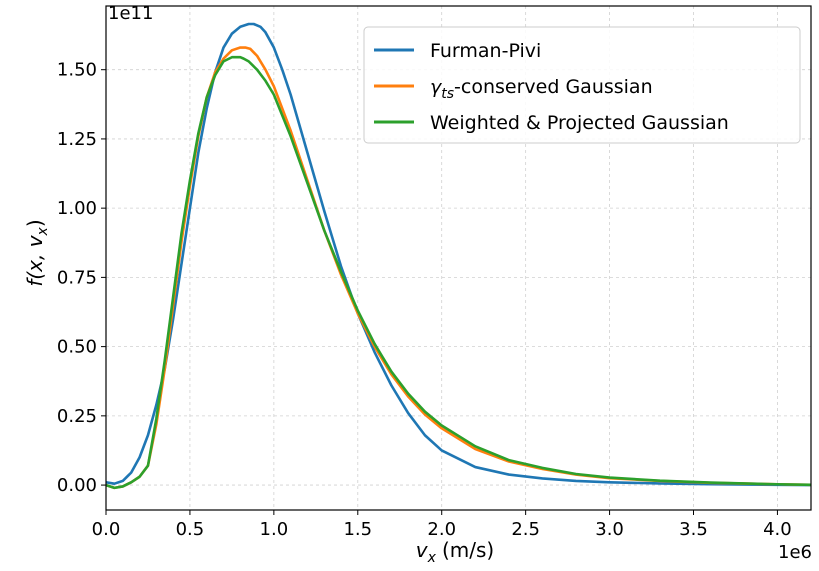 This screenshot has height=571, width=819. I want to click on y-multiplier: 1e11, so click(130, 13).